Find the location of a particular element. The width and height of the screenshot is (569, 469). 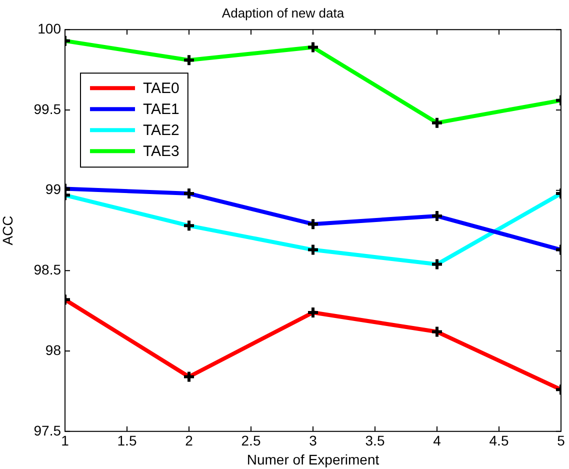

legend-label: TAE1 is located at coordinates (161, 109).